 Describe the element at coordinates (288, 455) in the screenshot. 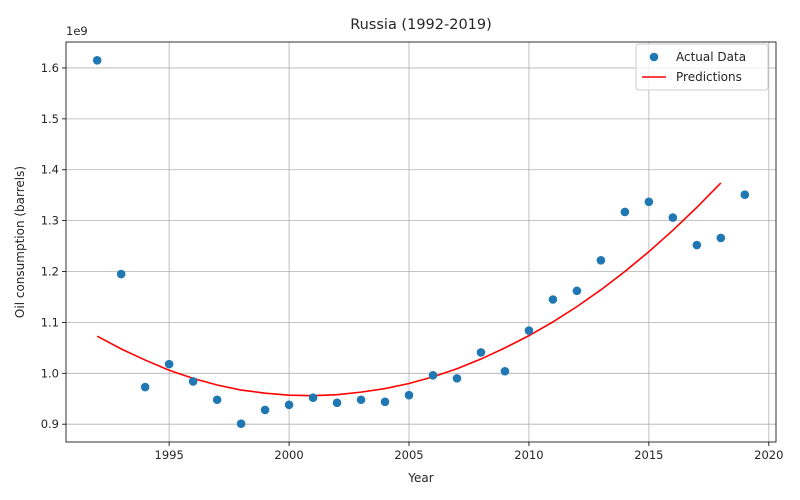

I see `x-tick-label: 2000` at that location.